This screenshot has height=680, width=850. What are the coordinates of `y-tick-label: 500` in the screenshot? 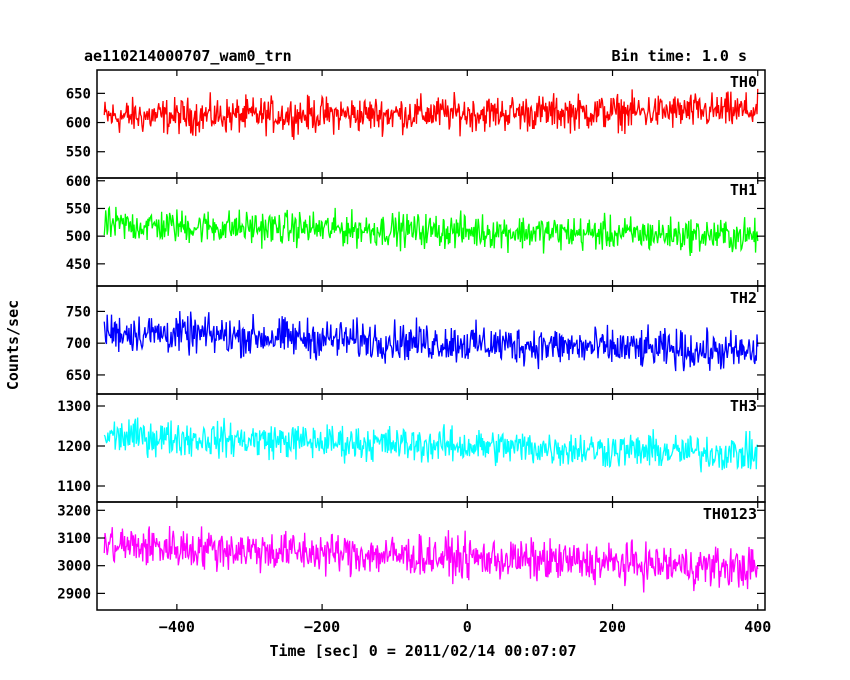 It's located at (78, 237).